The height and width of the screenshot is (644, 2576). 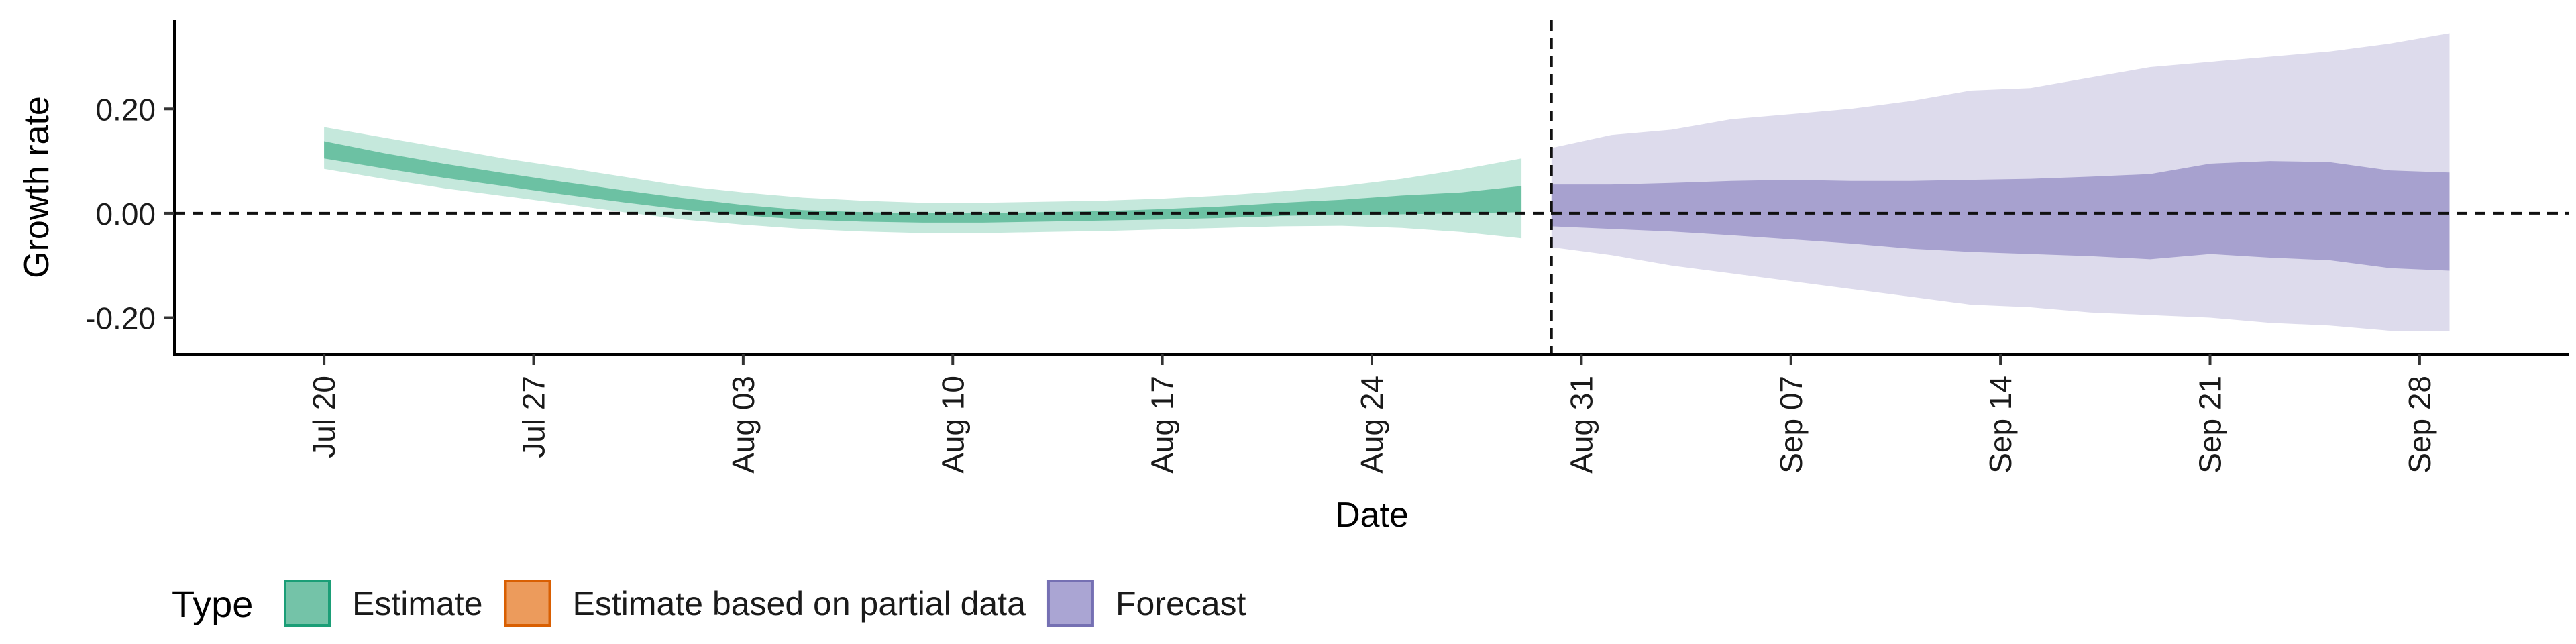 What do you see at coordinates (1371, 425) in the screenshot?
I see `x-tick-label: Aug 24` at bounding box center [1371, 425].